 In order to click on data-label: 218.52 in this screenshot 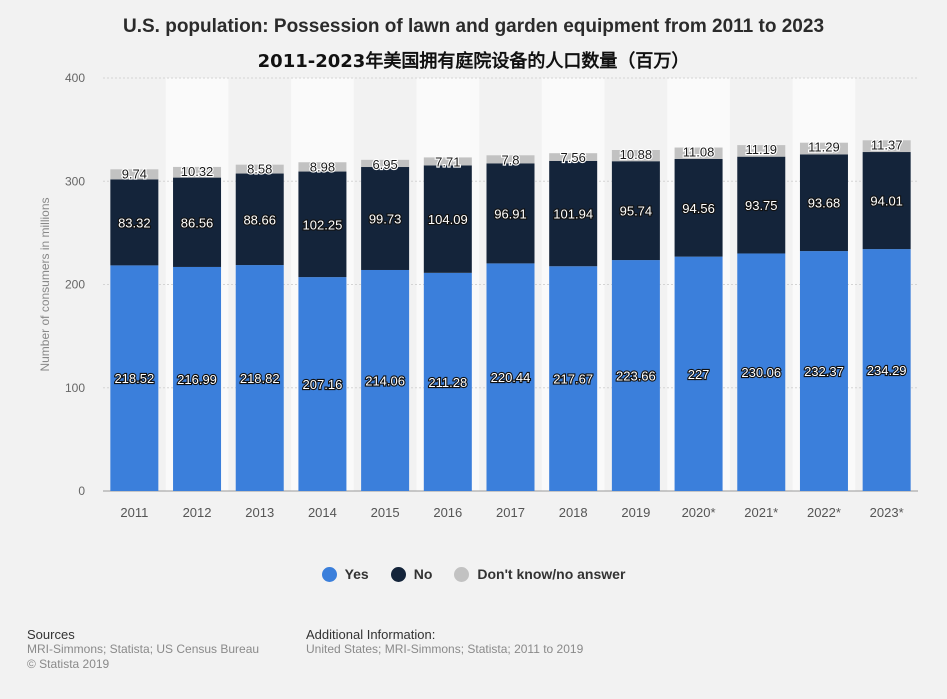, I will do `click(134, 378)`.